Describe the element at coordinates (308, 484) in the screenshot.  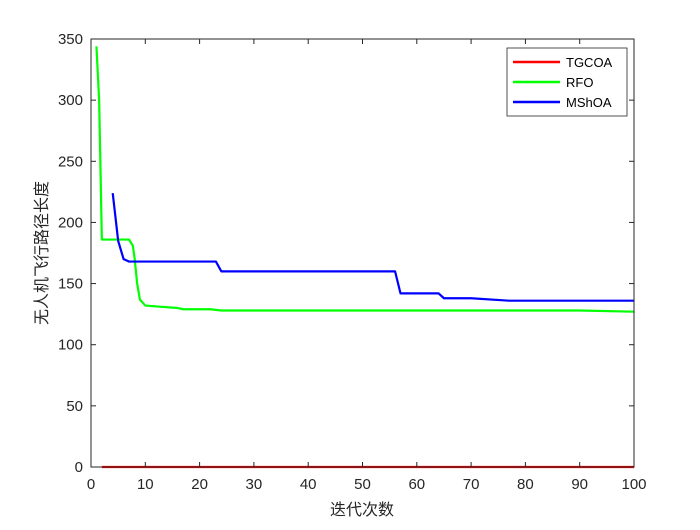
I see `x-tick-label: 40` at that location.